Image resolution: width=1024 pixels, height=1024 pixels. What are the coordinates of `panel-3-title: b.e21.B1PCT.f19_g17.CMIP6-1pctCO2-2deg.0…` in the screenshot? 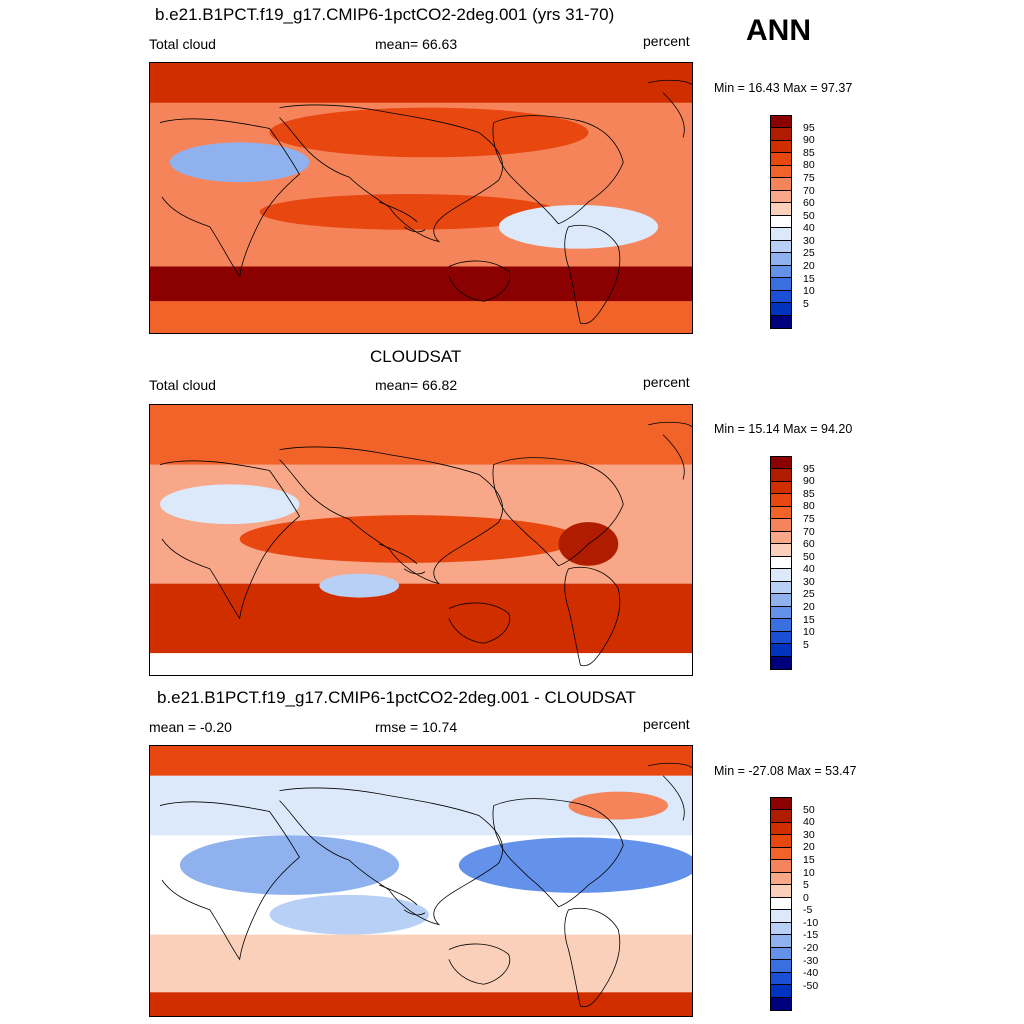 It's located at (396, 697).